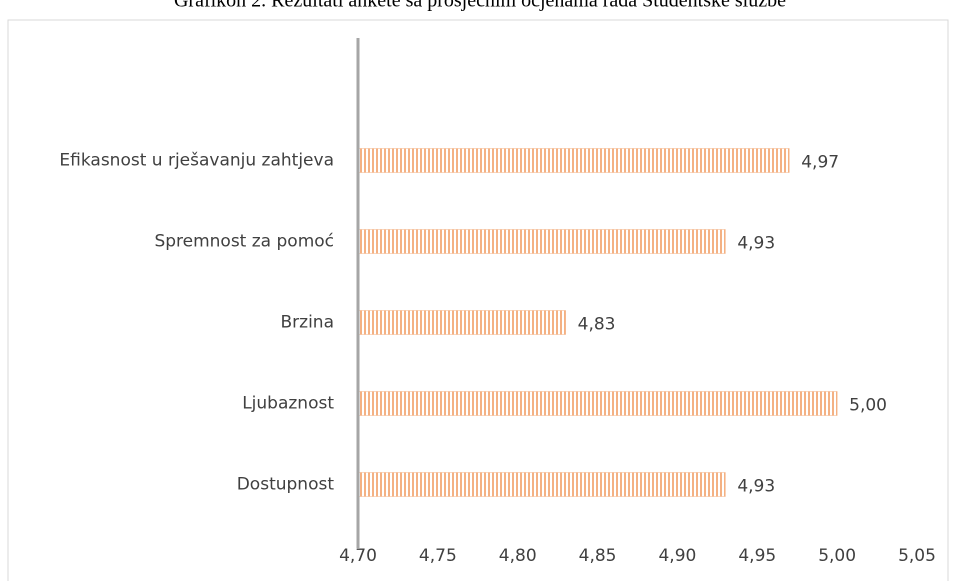  Describe the element at coordinates (288, 404) in the screenshot. I see `y-tick-label: Ljubaznost` at that location.